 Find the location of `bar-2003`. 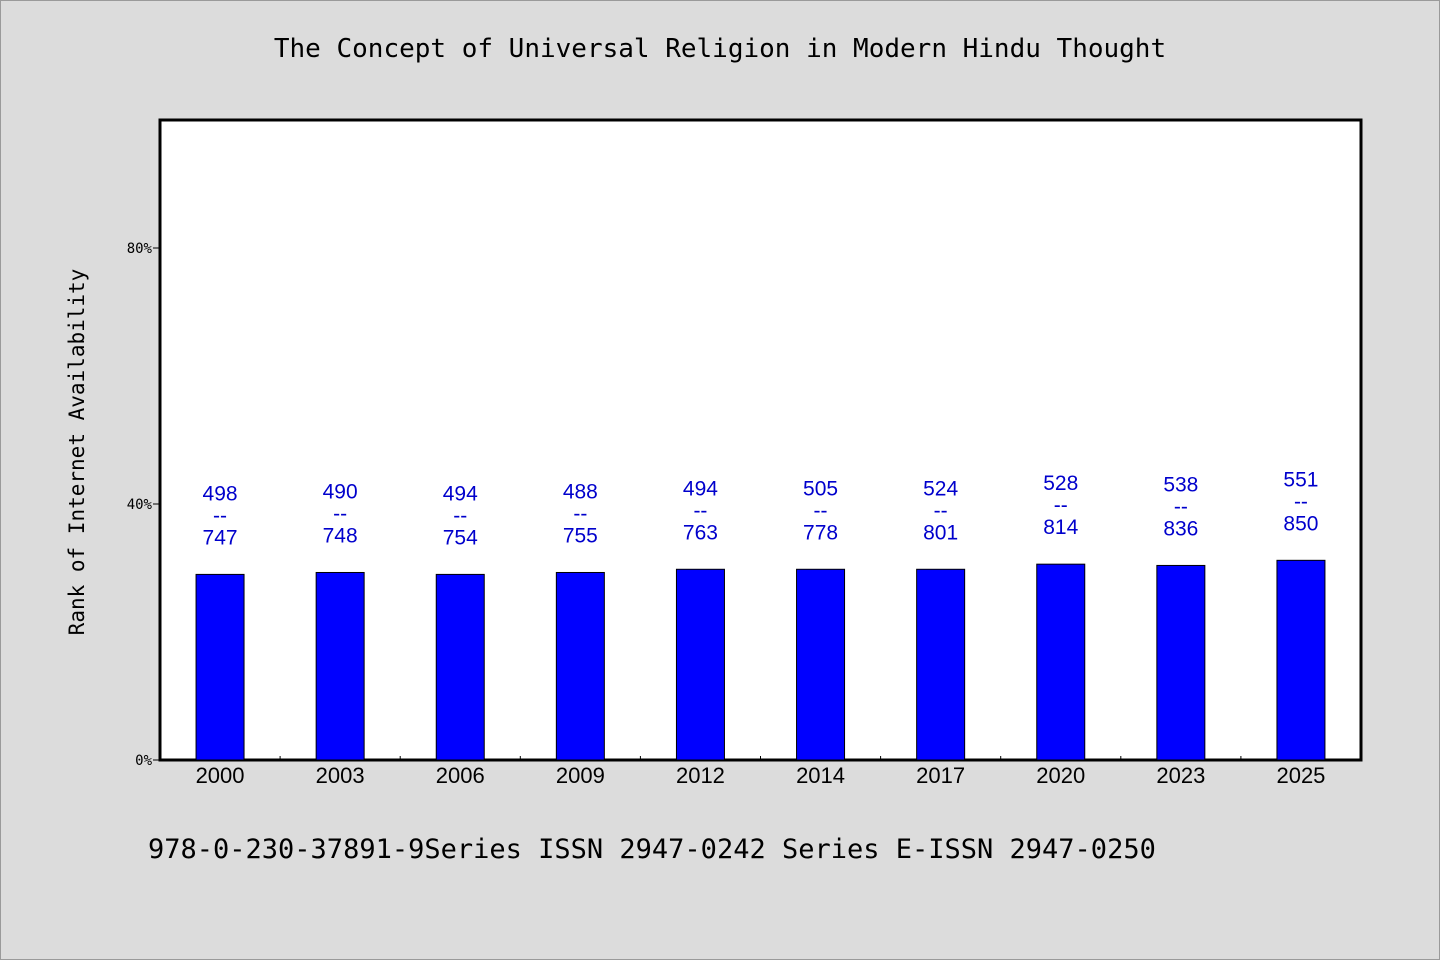

bar-2003 is located at coordinates (340, 666).